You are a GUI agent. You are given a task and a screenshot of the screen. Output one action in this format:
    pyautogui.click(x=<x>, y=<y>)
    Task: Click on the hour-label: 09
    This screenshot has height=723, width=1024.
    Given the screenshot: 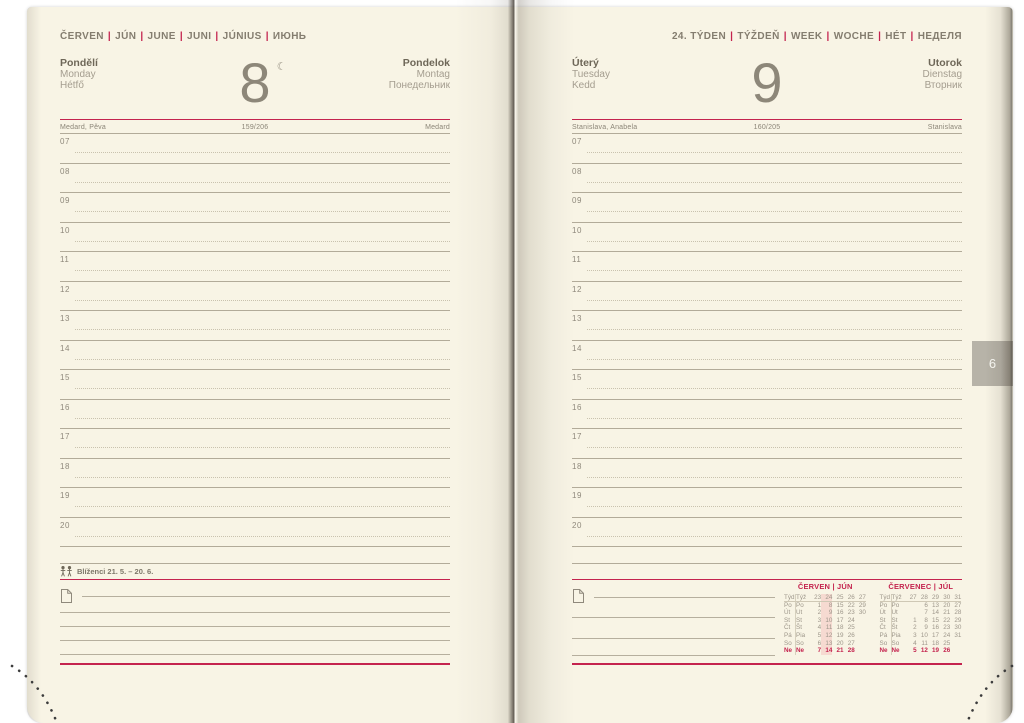 What is the action you would take?
    pyautogui.click(x=577, y=200)
    